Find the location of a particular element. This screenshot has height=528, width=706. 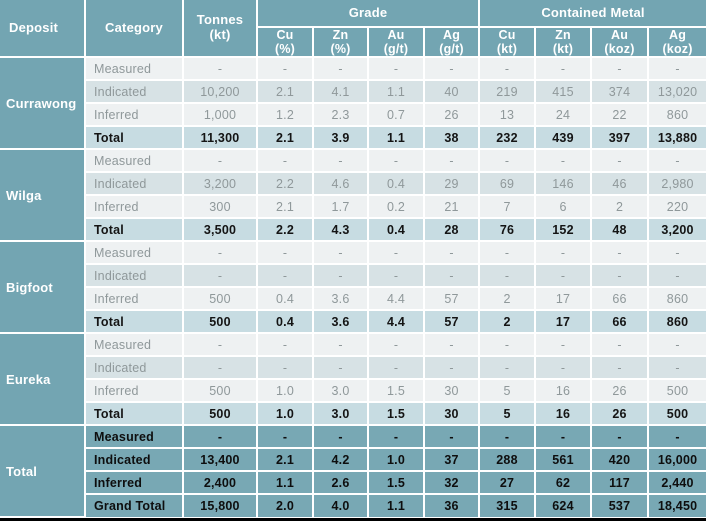

header-metal-group: Contained Metal is located at coordinates (592, 14).